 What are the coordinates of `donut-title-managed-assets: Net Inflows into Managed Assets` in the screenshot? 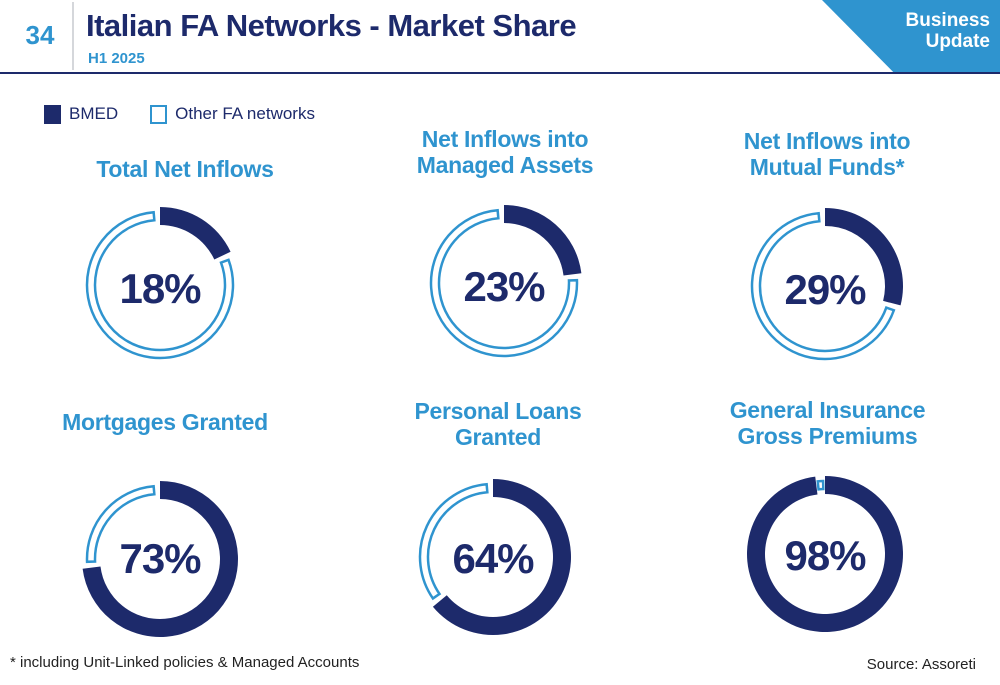 It's located at (505, 152).